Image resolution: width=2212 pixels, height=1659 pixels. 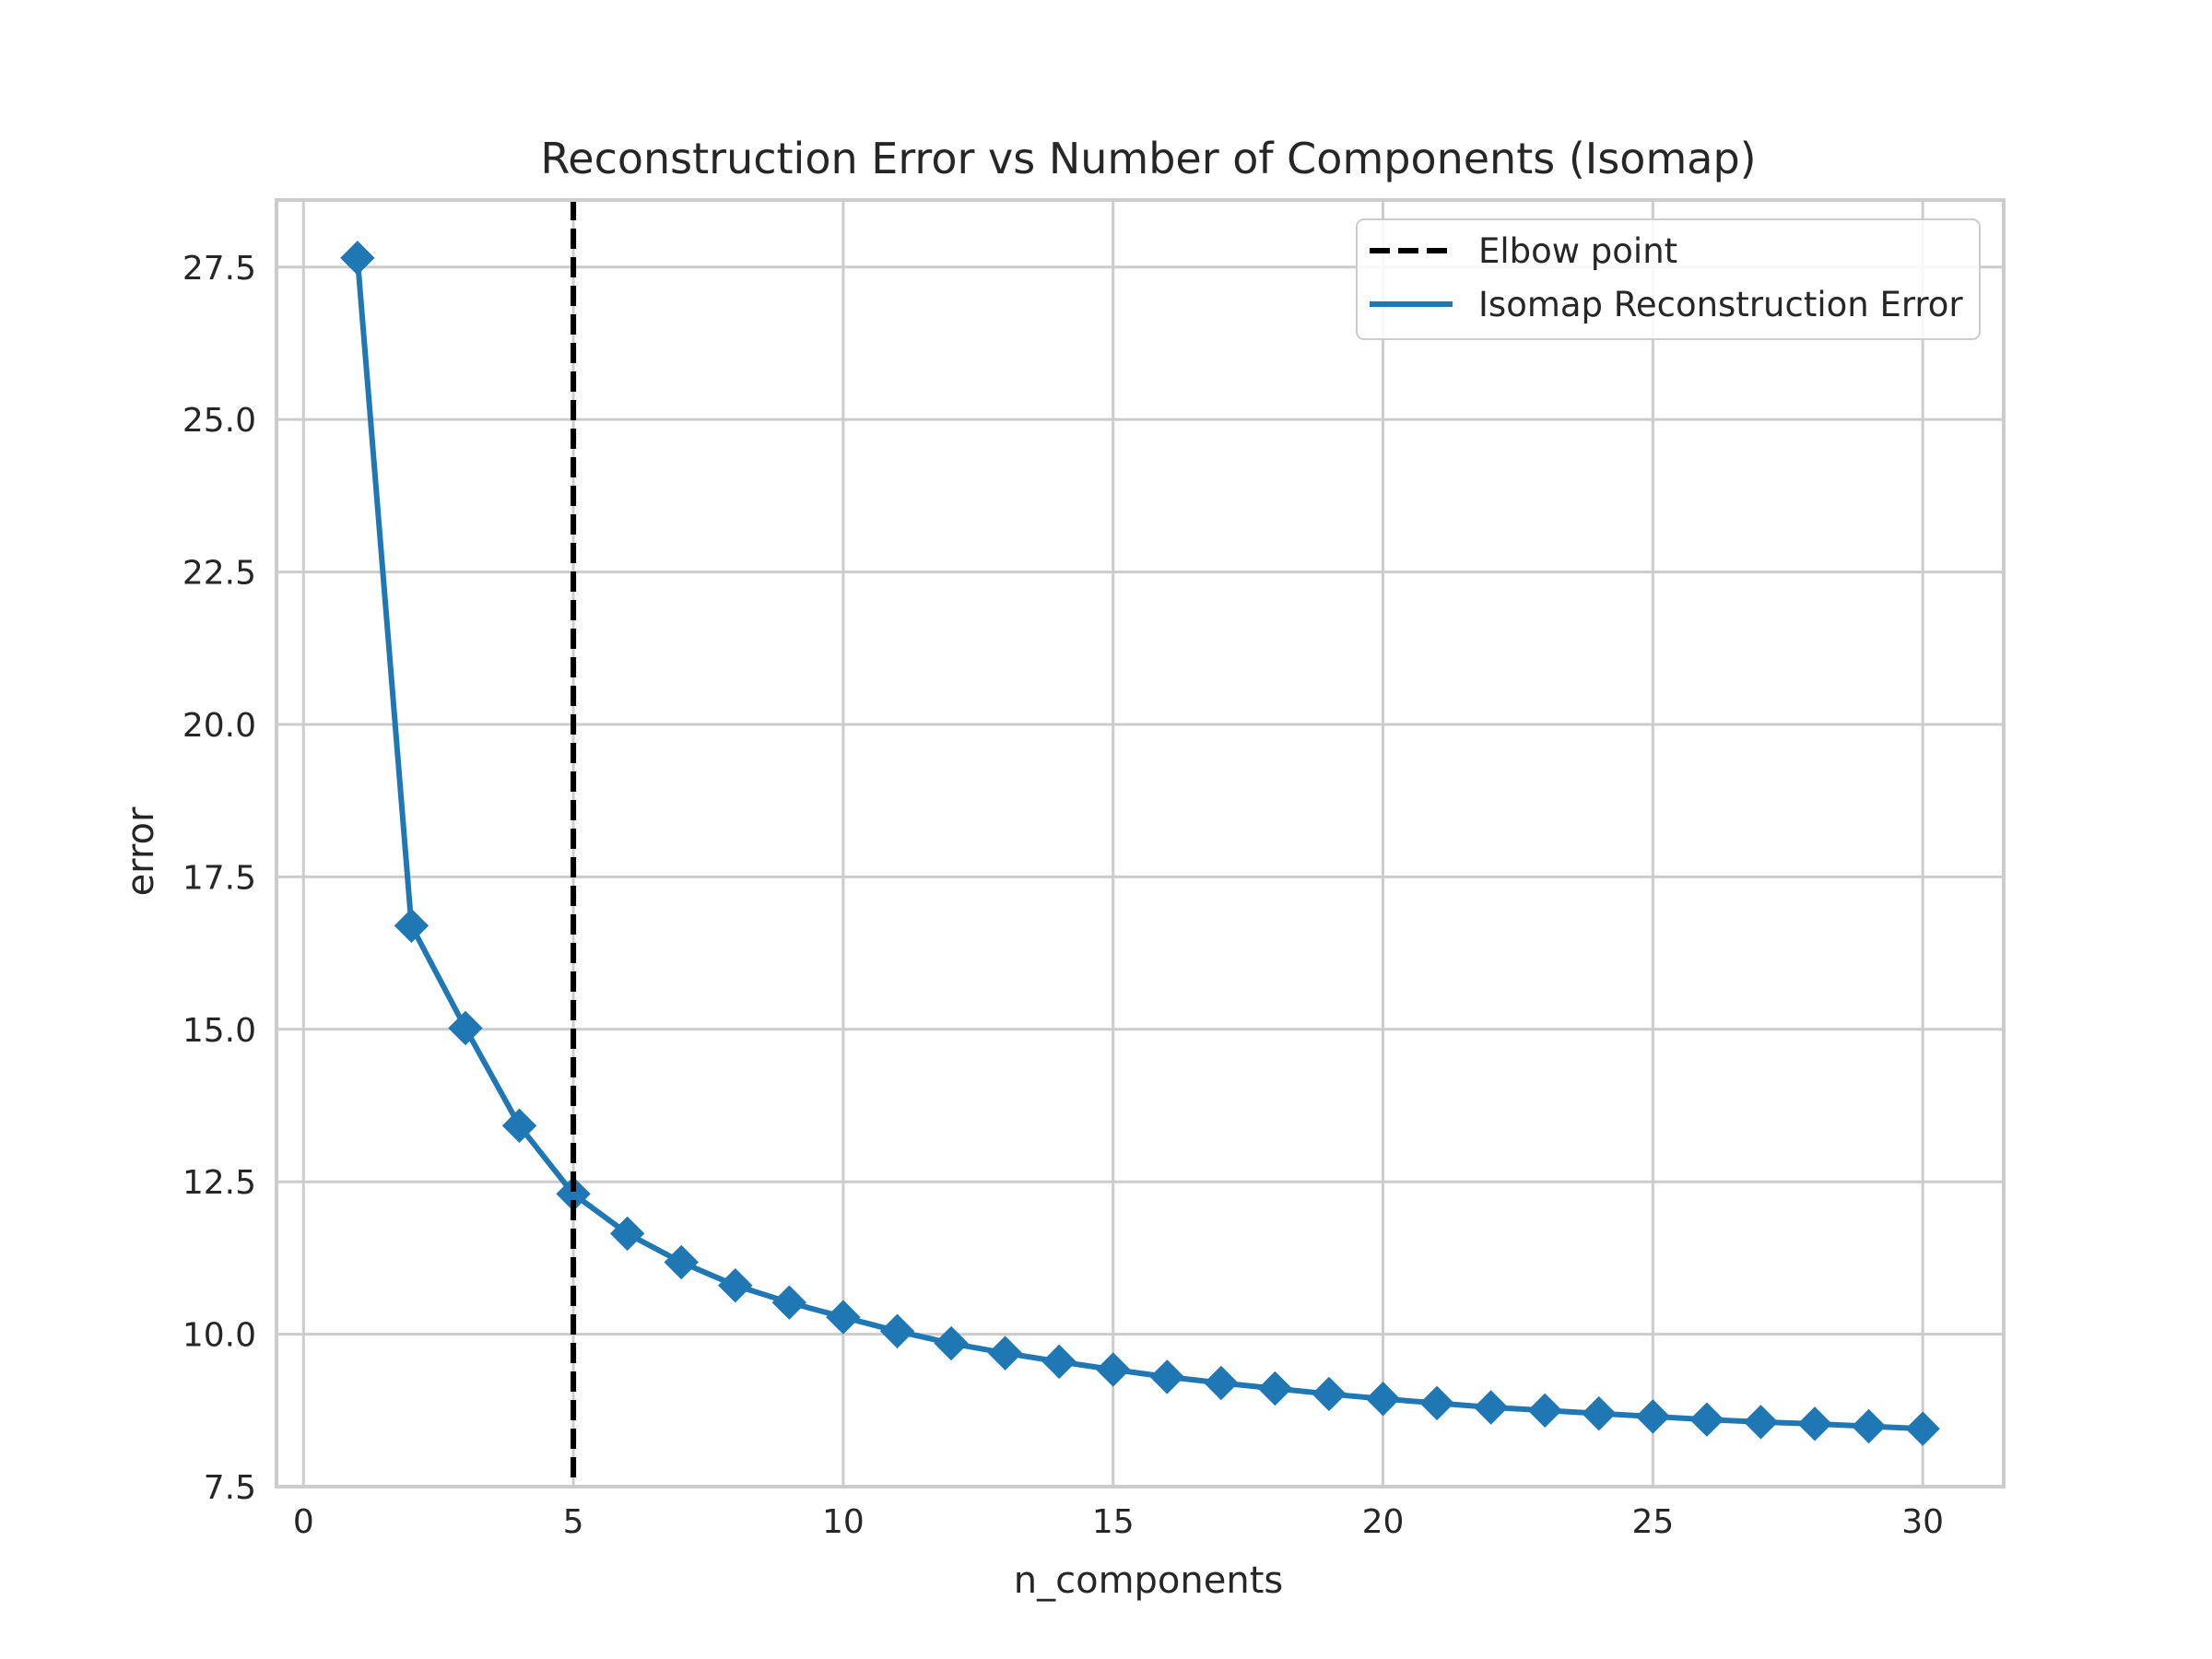 I want to click on y-axis-ticks: 7.5 10.0 12.5 15.0 17.5 20.0 22.5 25.0 27.5, so click(x=219, y=878).